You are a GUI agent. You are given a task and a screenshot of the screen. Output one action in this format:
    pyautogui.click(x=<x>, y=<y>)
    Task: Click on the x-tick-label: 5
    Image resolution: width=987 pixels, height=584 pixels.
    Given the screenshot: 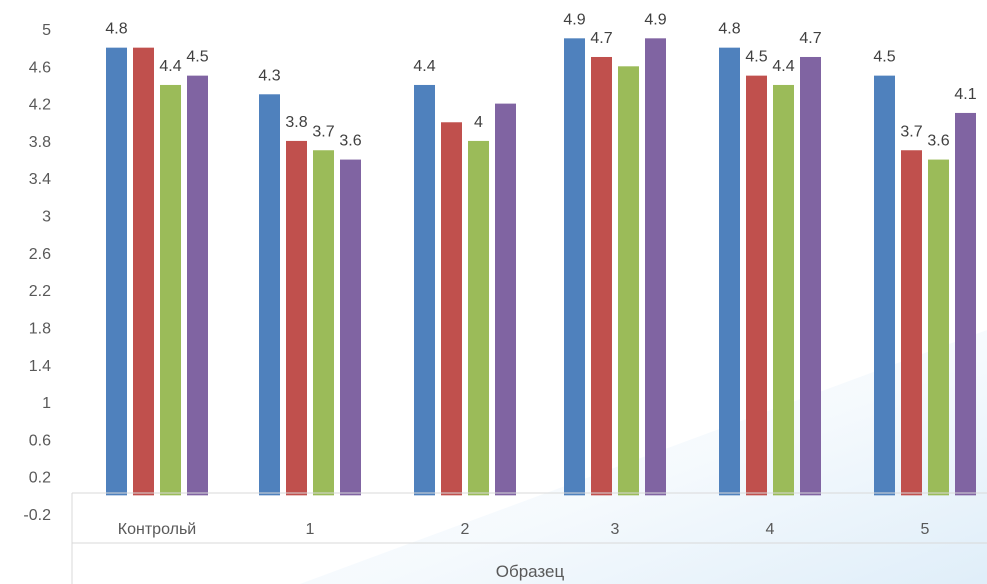 What is the action you would take?
    pyautogui.click(x=925, y=529)
    